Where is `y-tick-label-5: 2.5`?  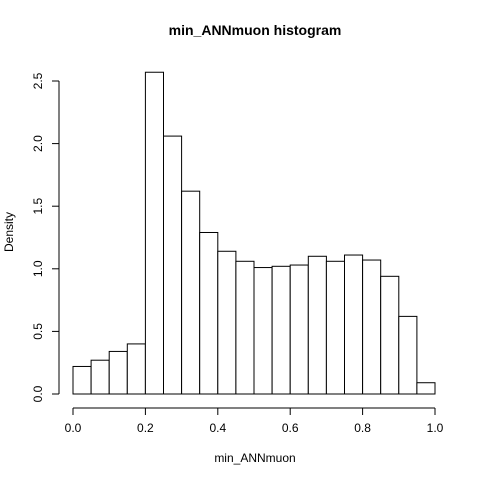
y-tick-label-5: 2.5 is located at coordinates (38, 80).